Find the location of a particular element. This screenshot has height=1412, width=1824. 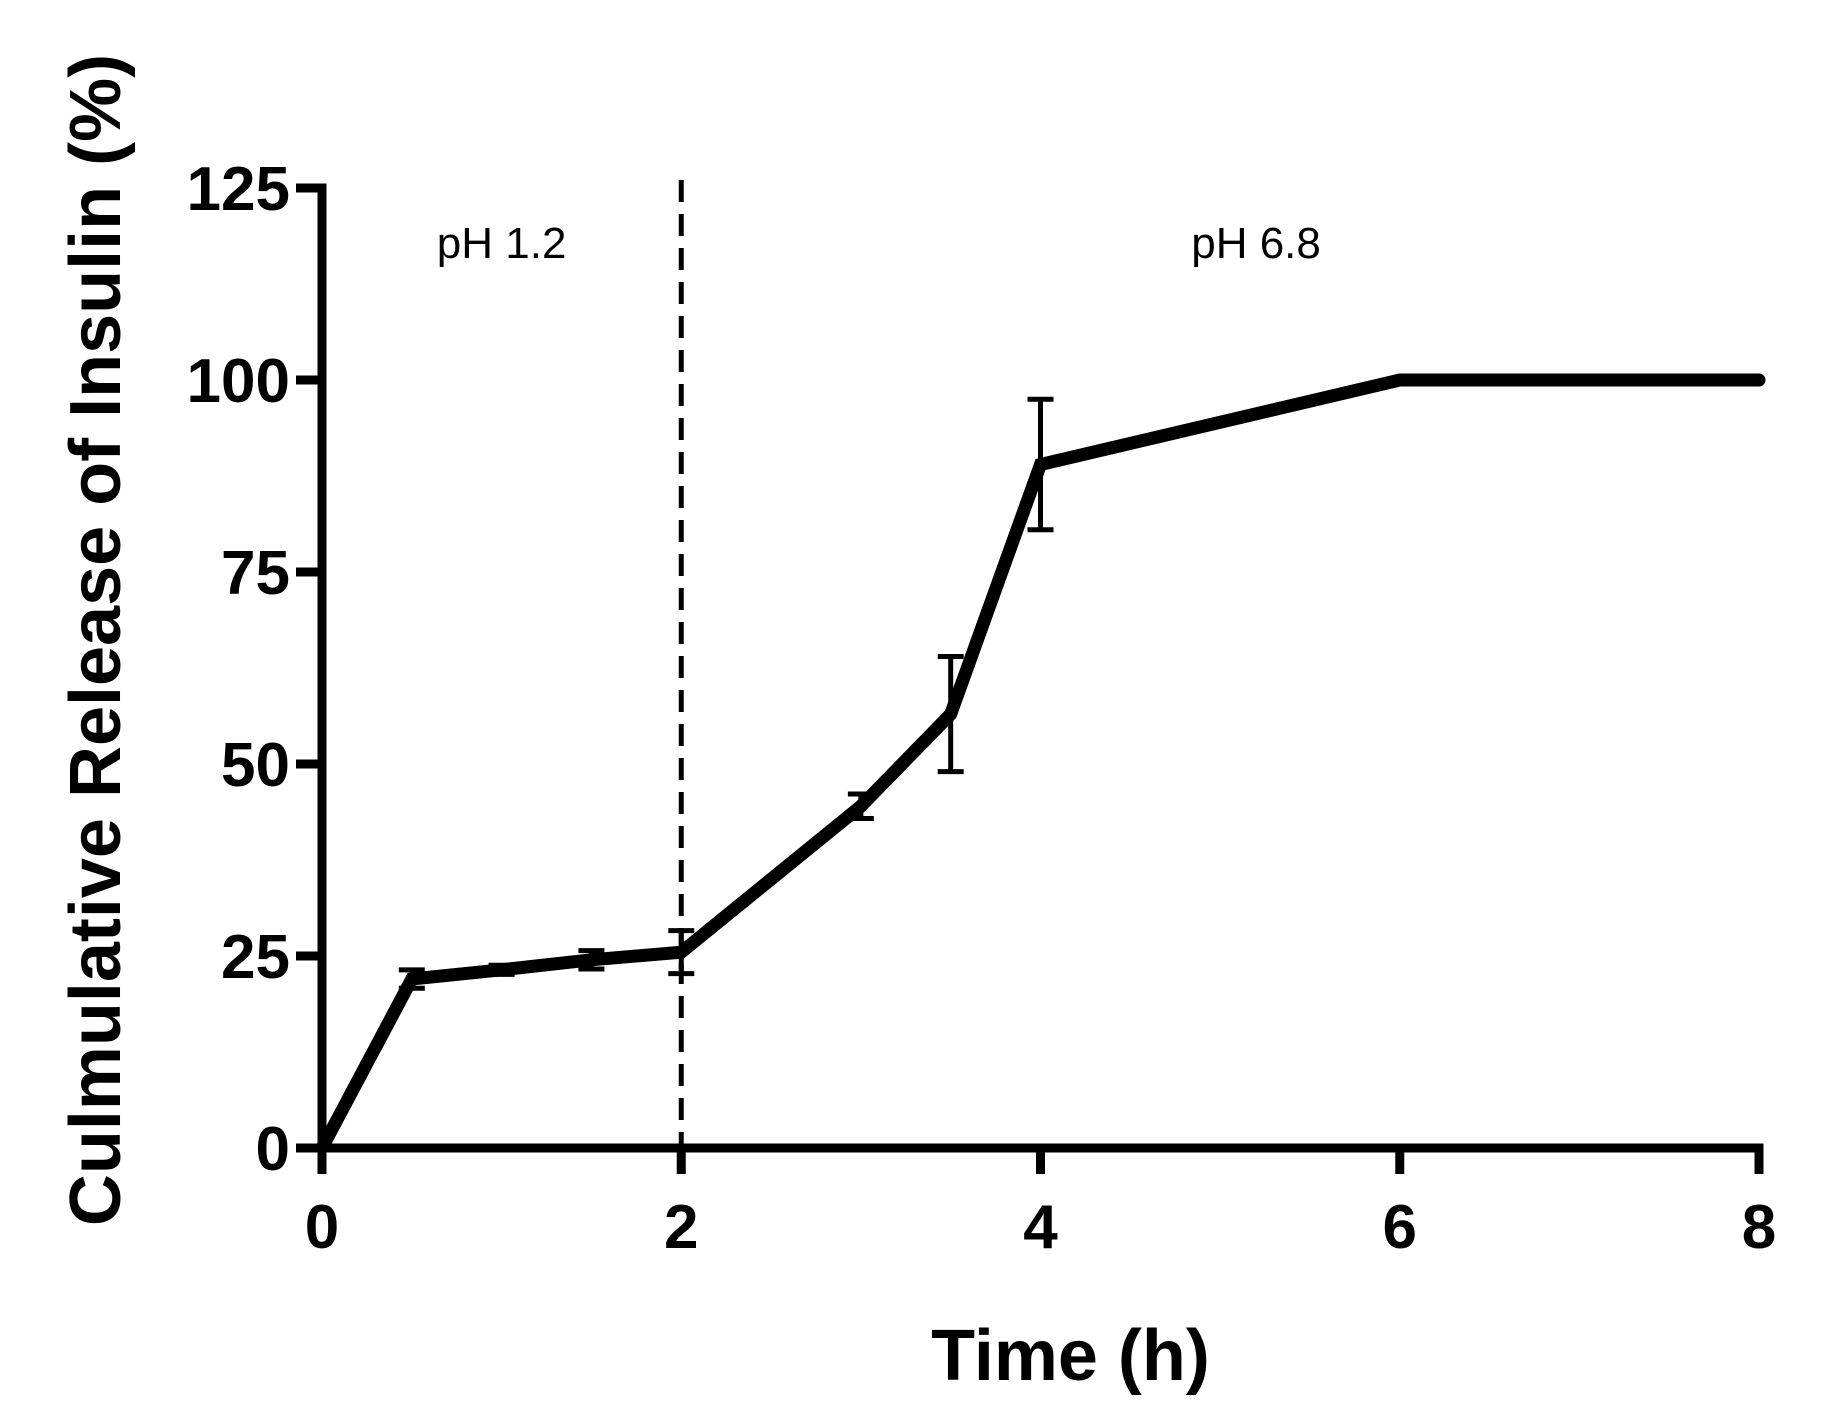

y-tick-label: 75 is located at coordinates (255, 573).